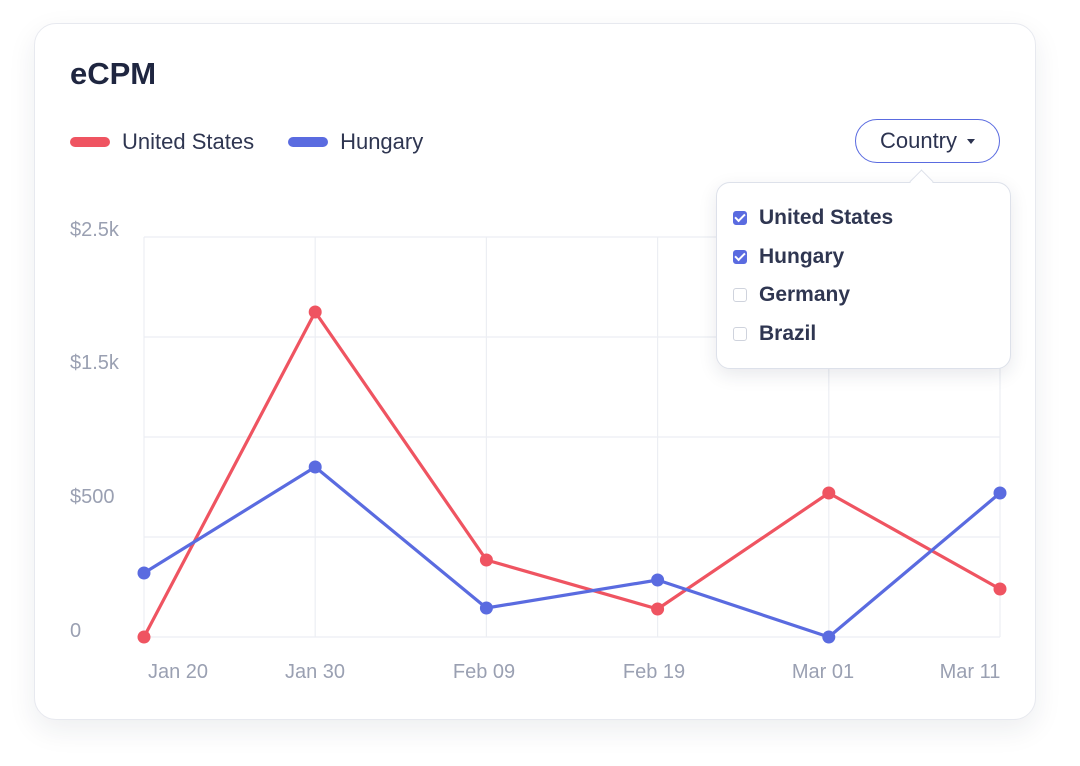 The height and width of the screenshot is (766, 1080). What do you see at coordinates (802, 256) in the screenshot?
I see `option-label: Hungary` at bounding box center [802, 256].